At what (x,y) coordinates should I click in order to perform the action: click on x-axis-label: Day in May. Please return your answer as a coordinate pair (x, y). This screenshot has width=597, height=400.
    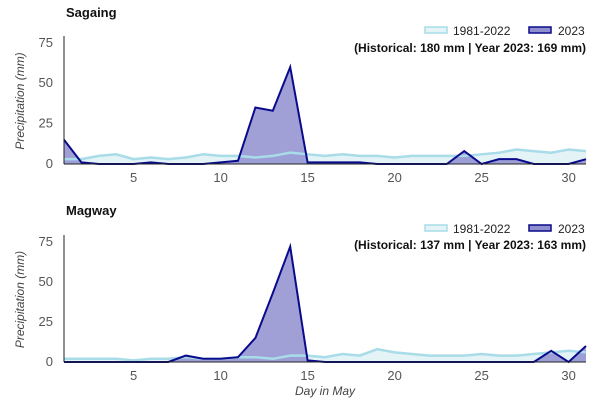
    Looking at the image, I should click on (325, 391).